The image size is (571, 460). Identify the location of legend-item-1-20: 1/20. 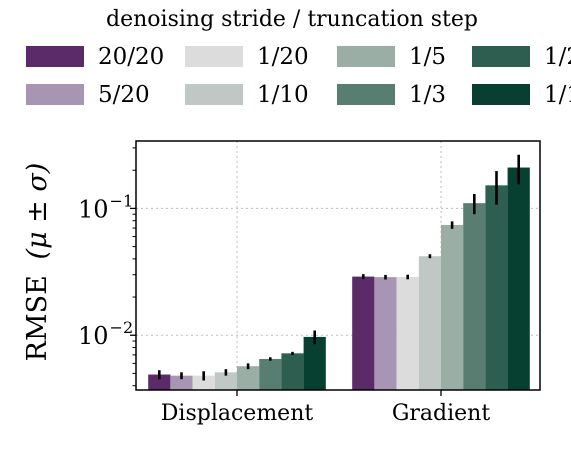
(247, 57).